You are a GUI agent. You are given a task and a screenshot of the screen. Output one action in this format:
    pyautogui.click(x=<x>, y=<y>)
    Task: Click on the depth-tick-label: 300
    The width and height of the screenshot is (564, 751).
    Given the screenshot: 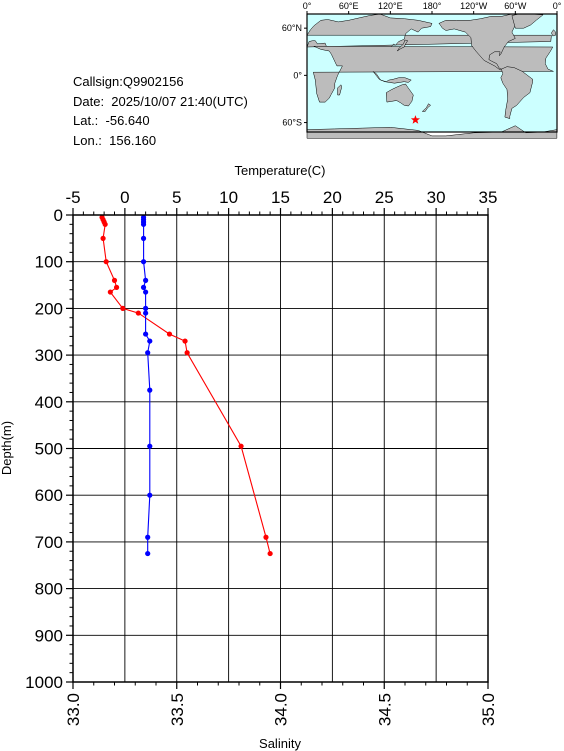 What is the action you would take?
    pyautogui.click(x=49, y=355)
    